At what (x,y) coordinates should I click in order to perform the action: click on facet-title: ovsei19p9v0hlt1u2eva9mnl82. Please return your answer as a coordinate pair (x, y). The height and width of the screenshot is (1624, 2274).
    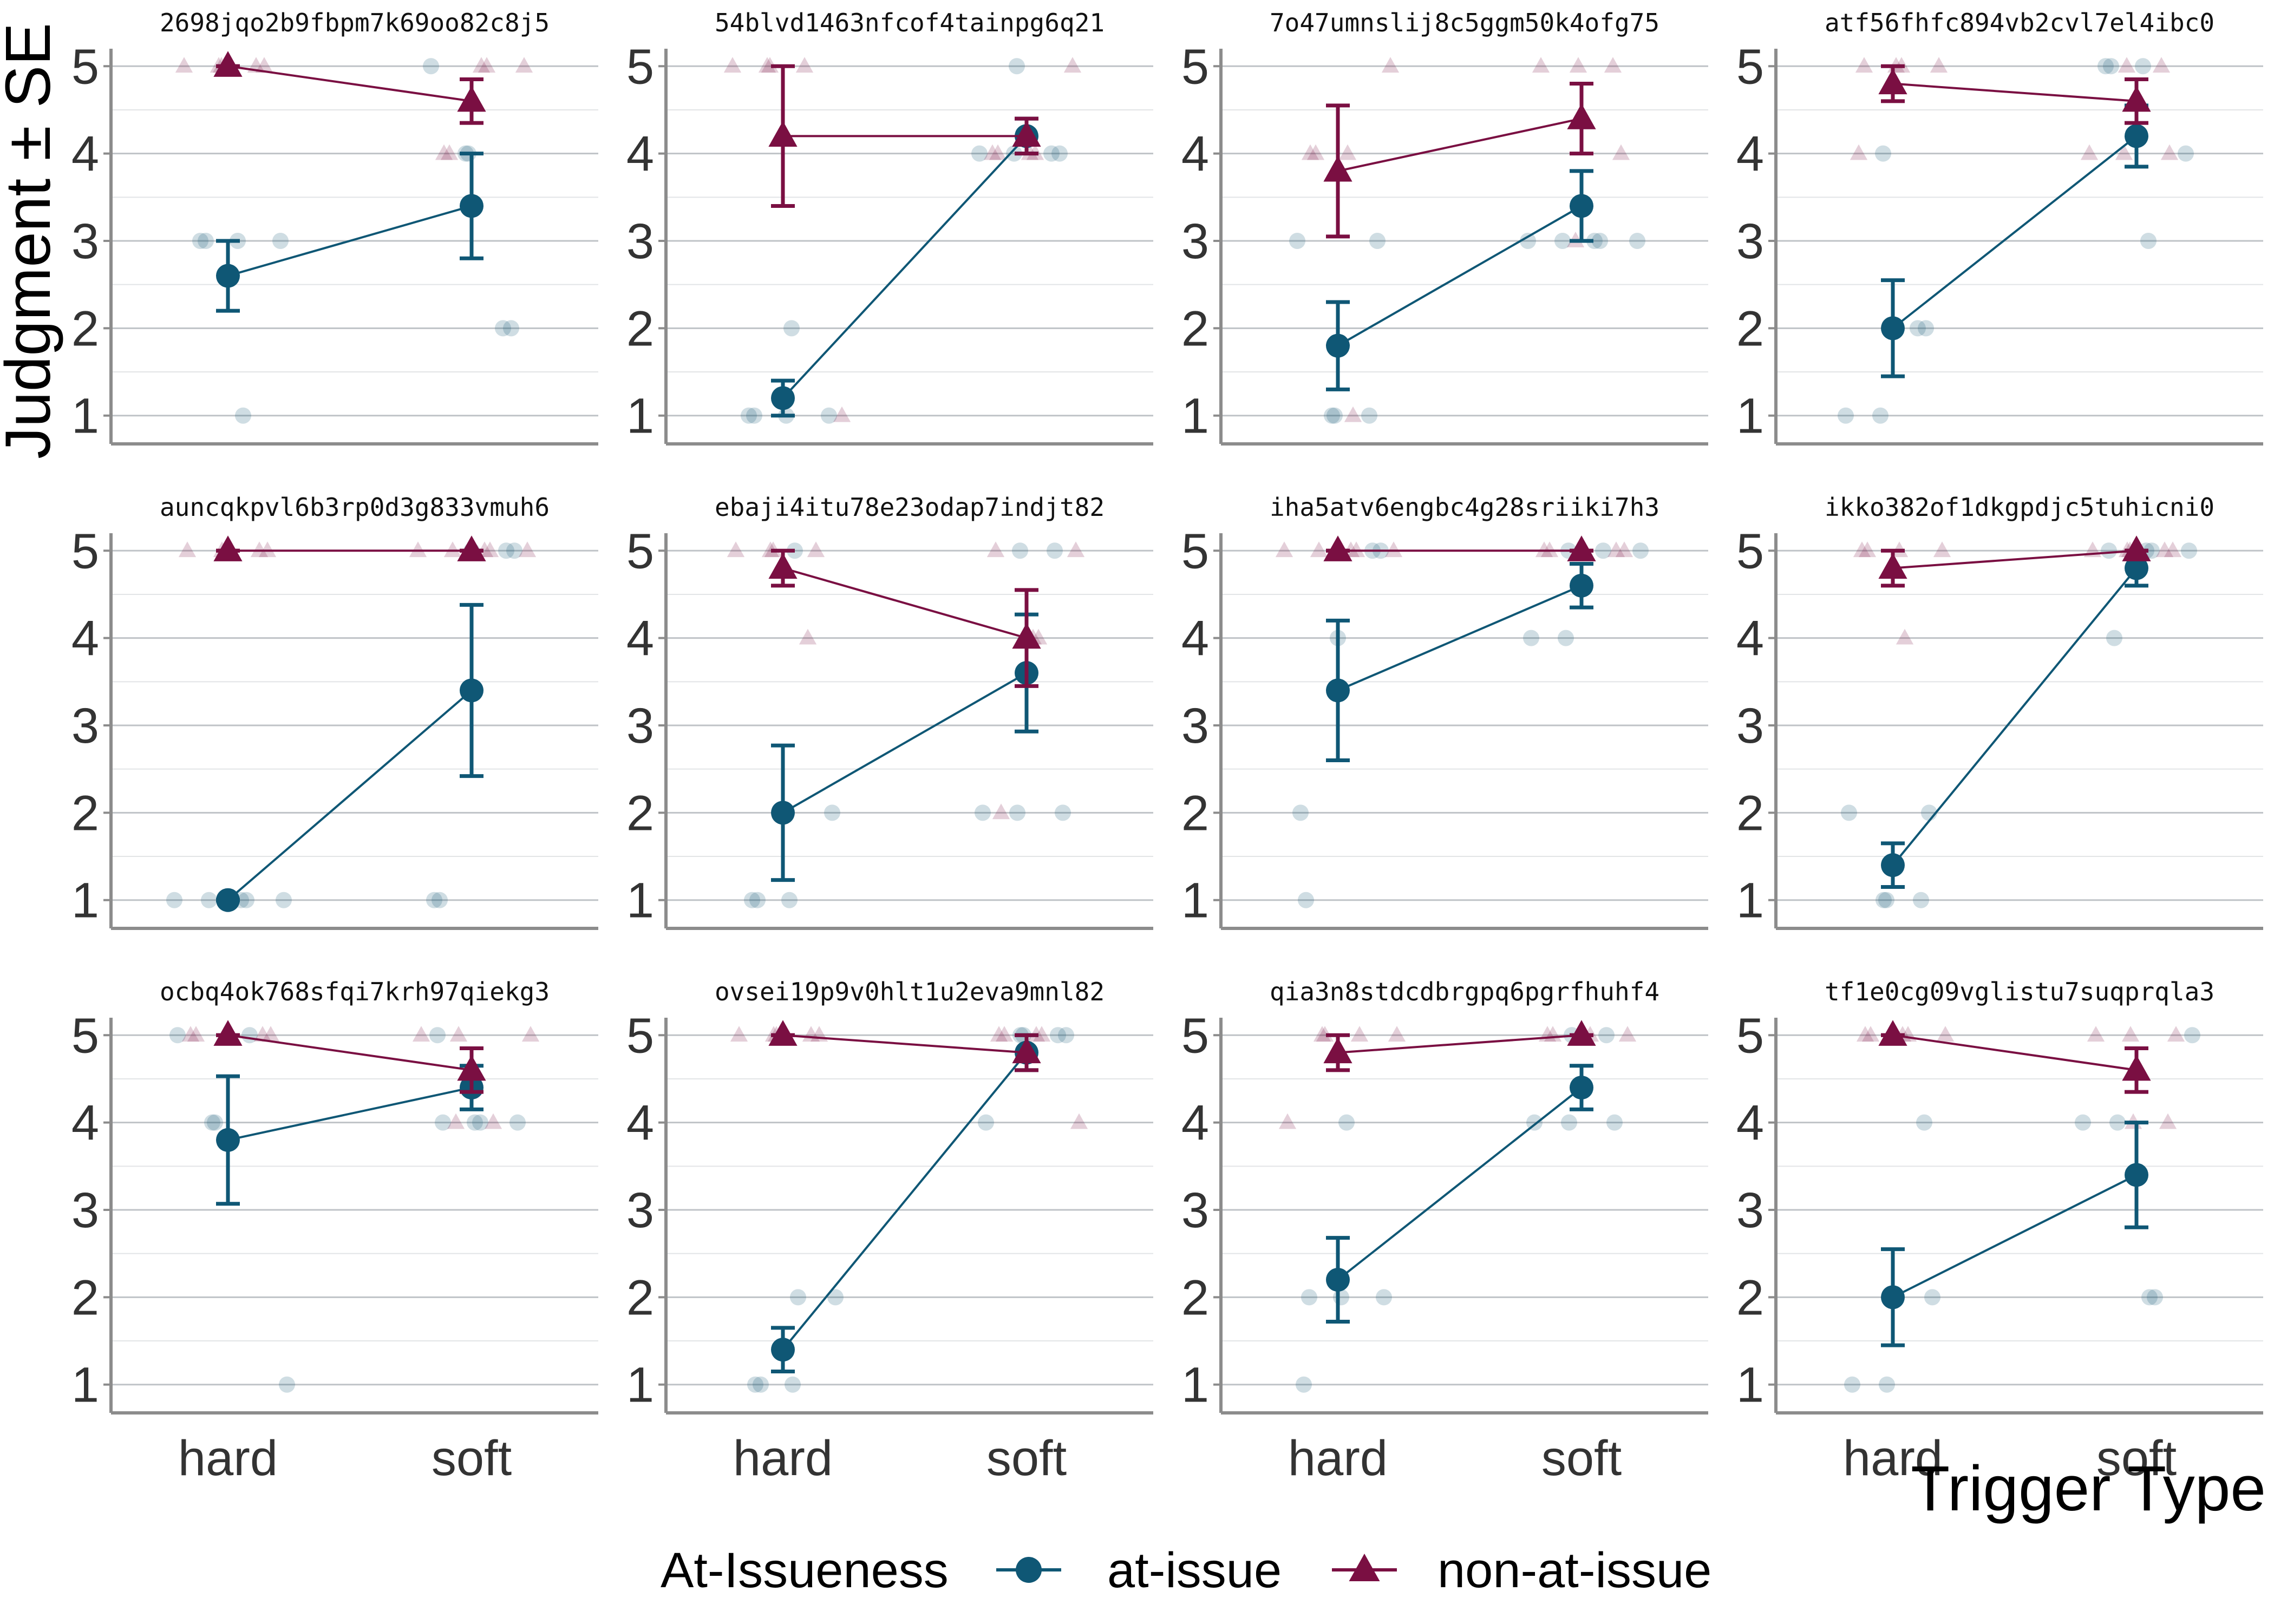
    Looking at the image, I should click on (910, 991).